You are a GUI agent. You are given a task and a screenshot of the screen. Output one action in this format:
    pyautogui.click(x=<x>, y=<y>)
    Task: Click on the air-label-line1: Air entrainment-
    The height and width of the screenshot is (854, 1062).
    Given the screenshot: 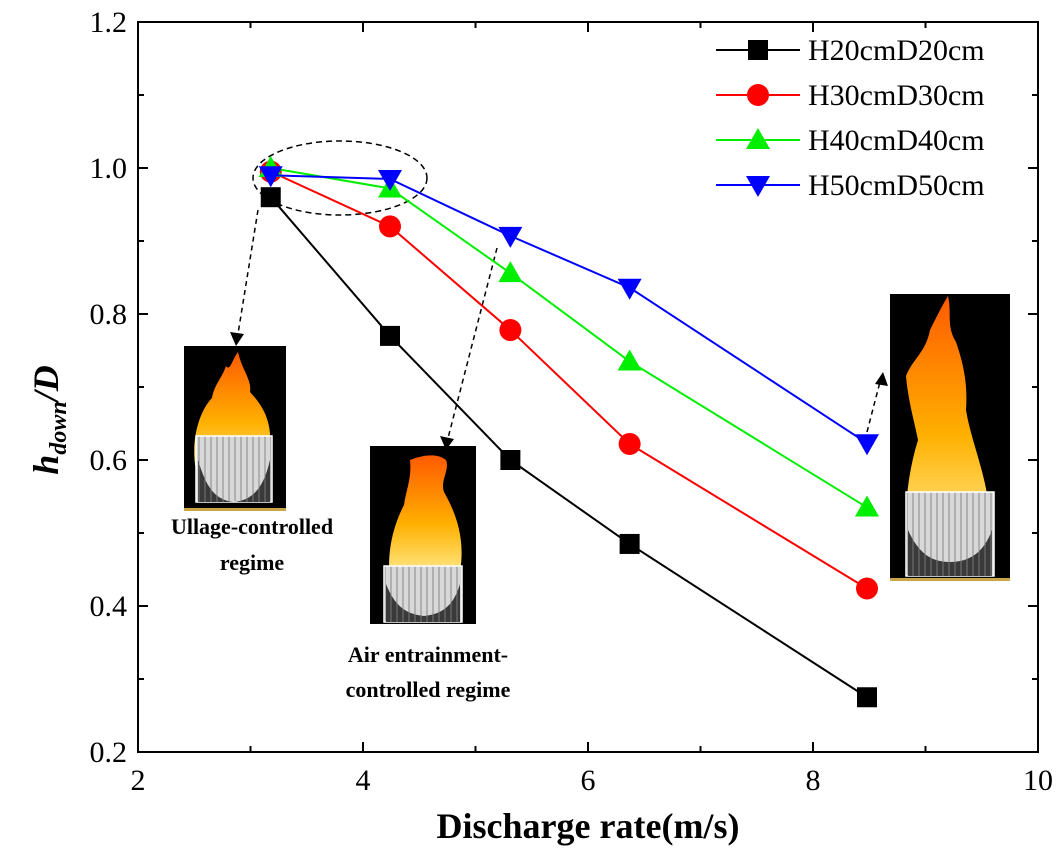 What is the action you would take?
    pyautogui.click(x=428, y=654)
    